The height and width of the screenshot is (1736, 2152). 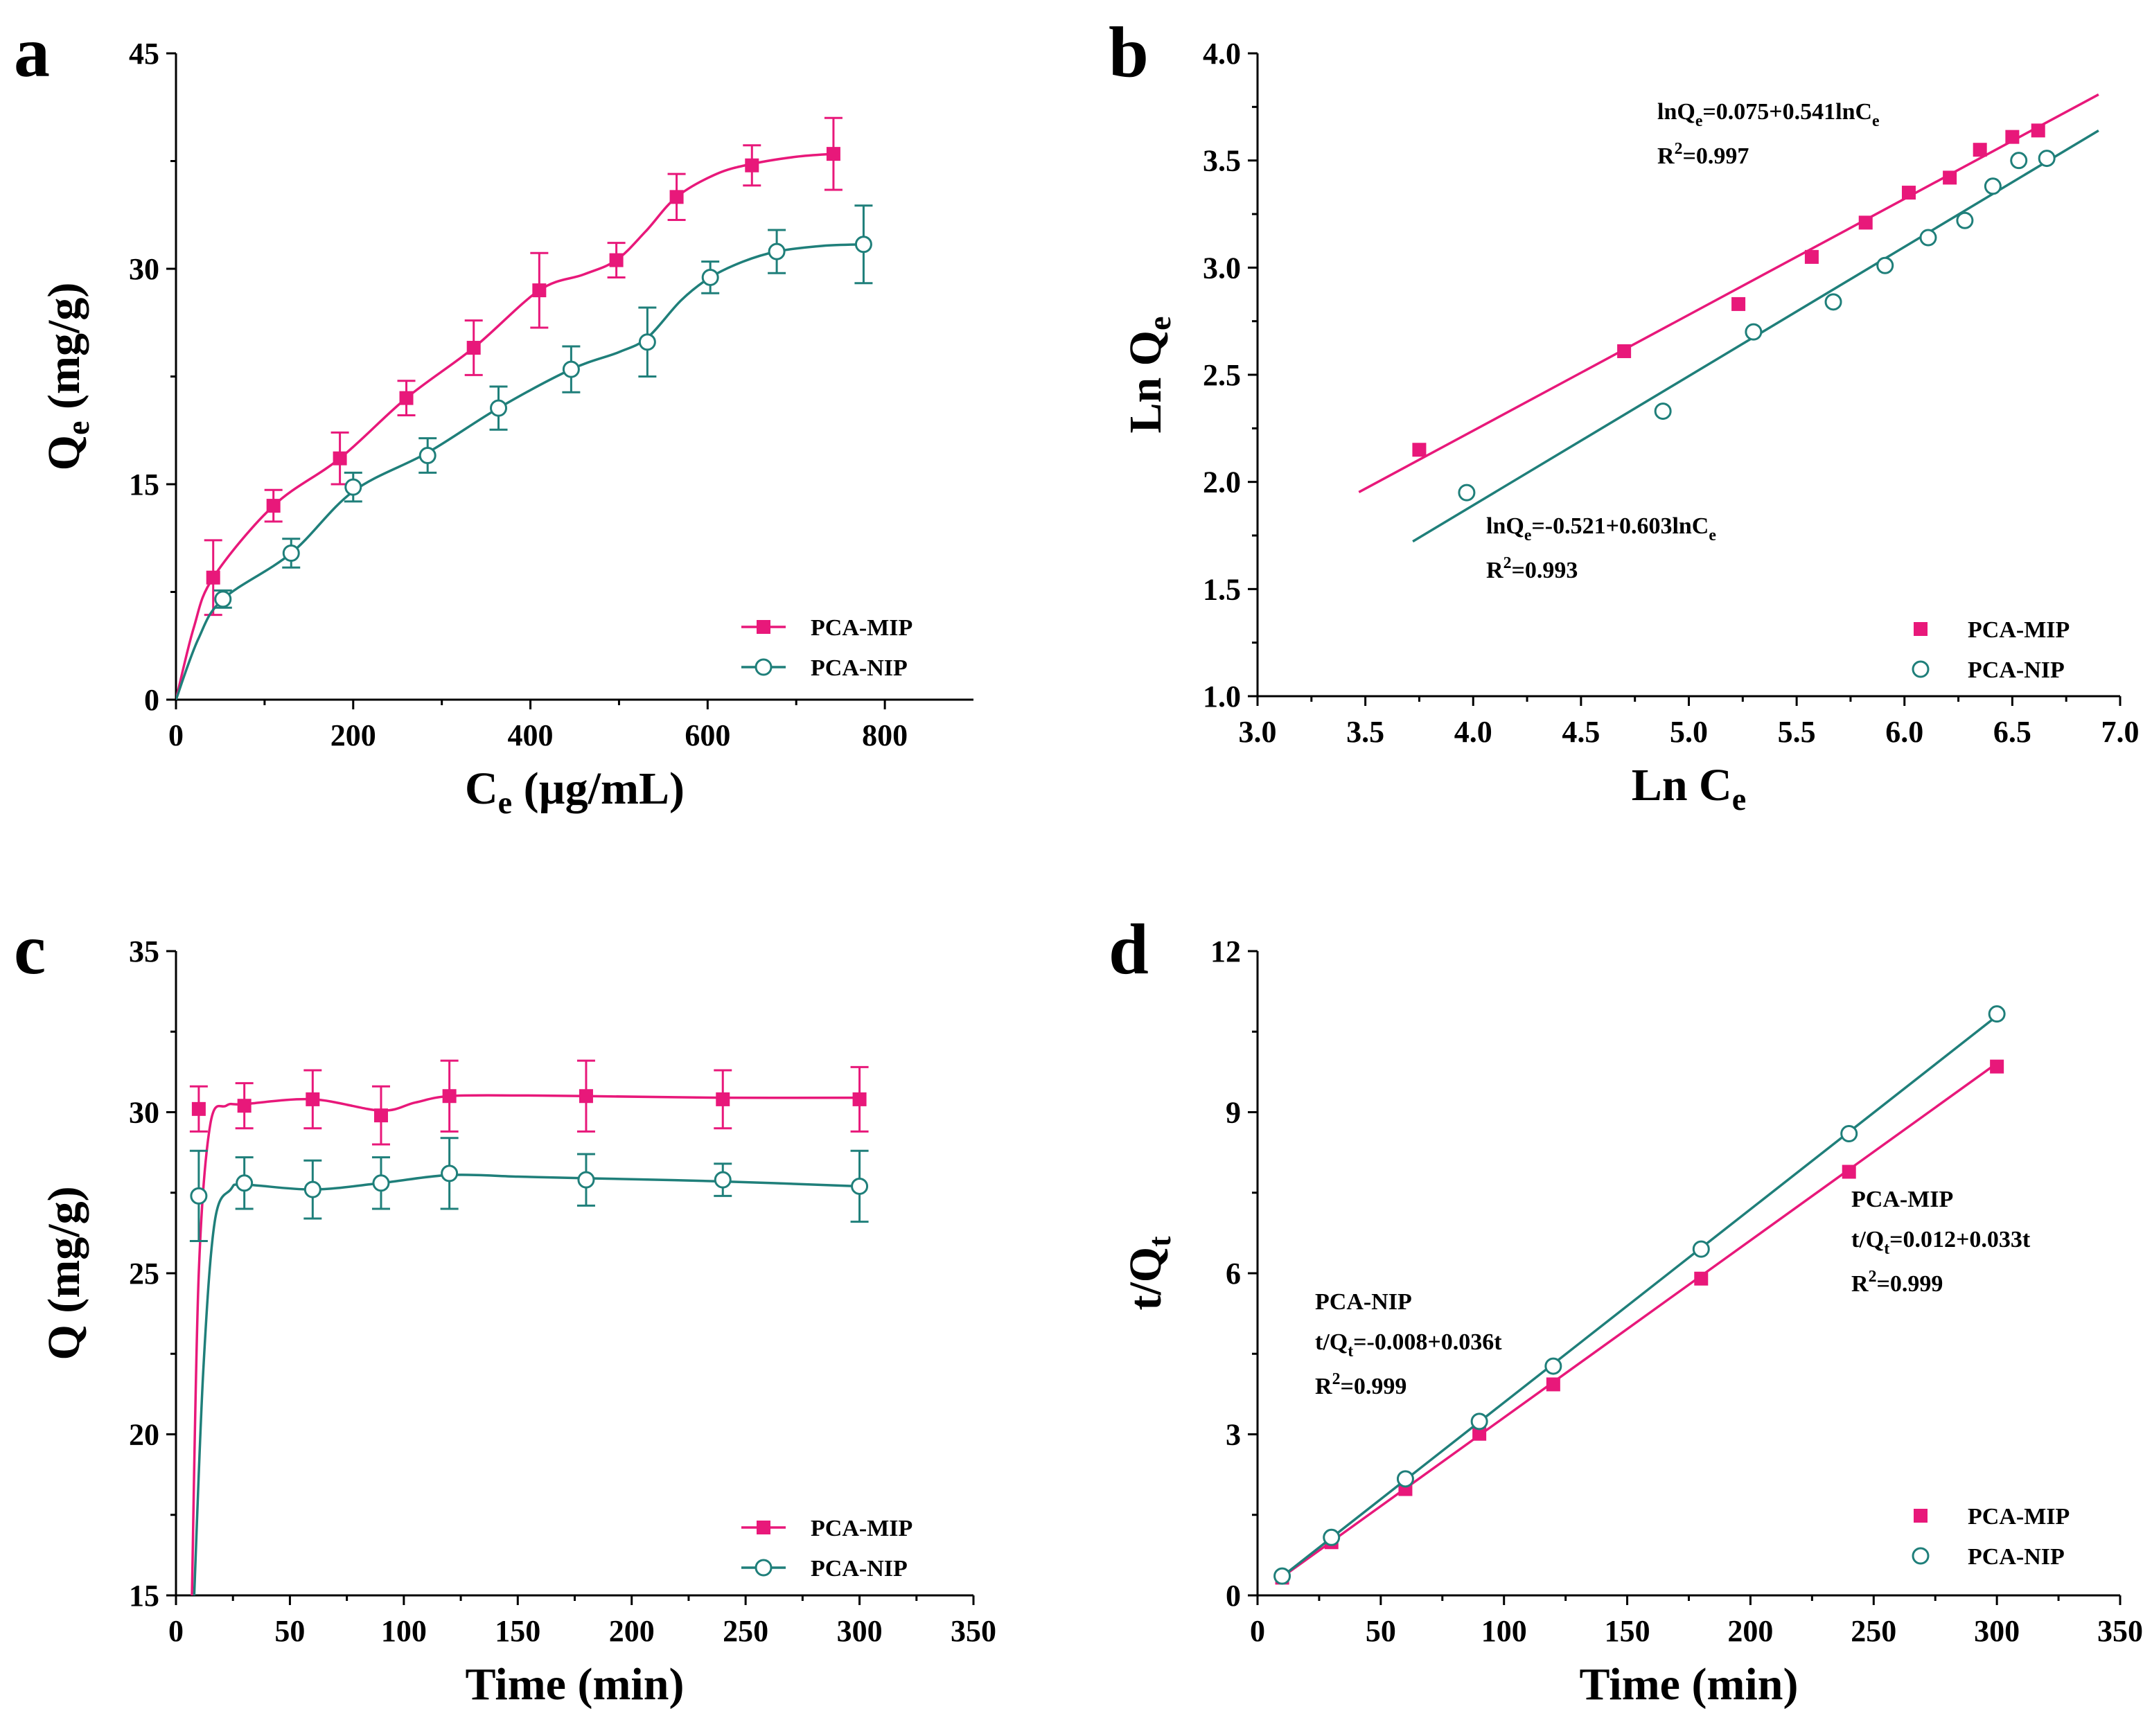 I want to click on x-tick-label: 5.5, so click(x=1797, y=732).